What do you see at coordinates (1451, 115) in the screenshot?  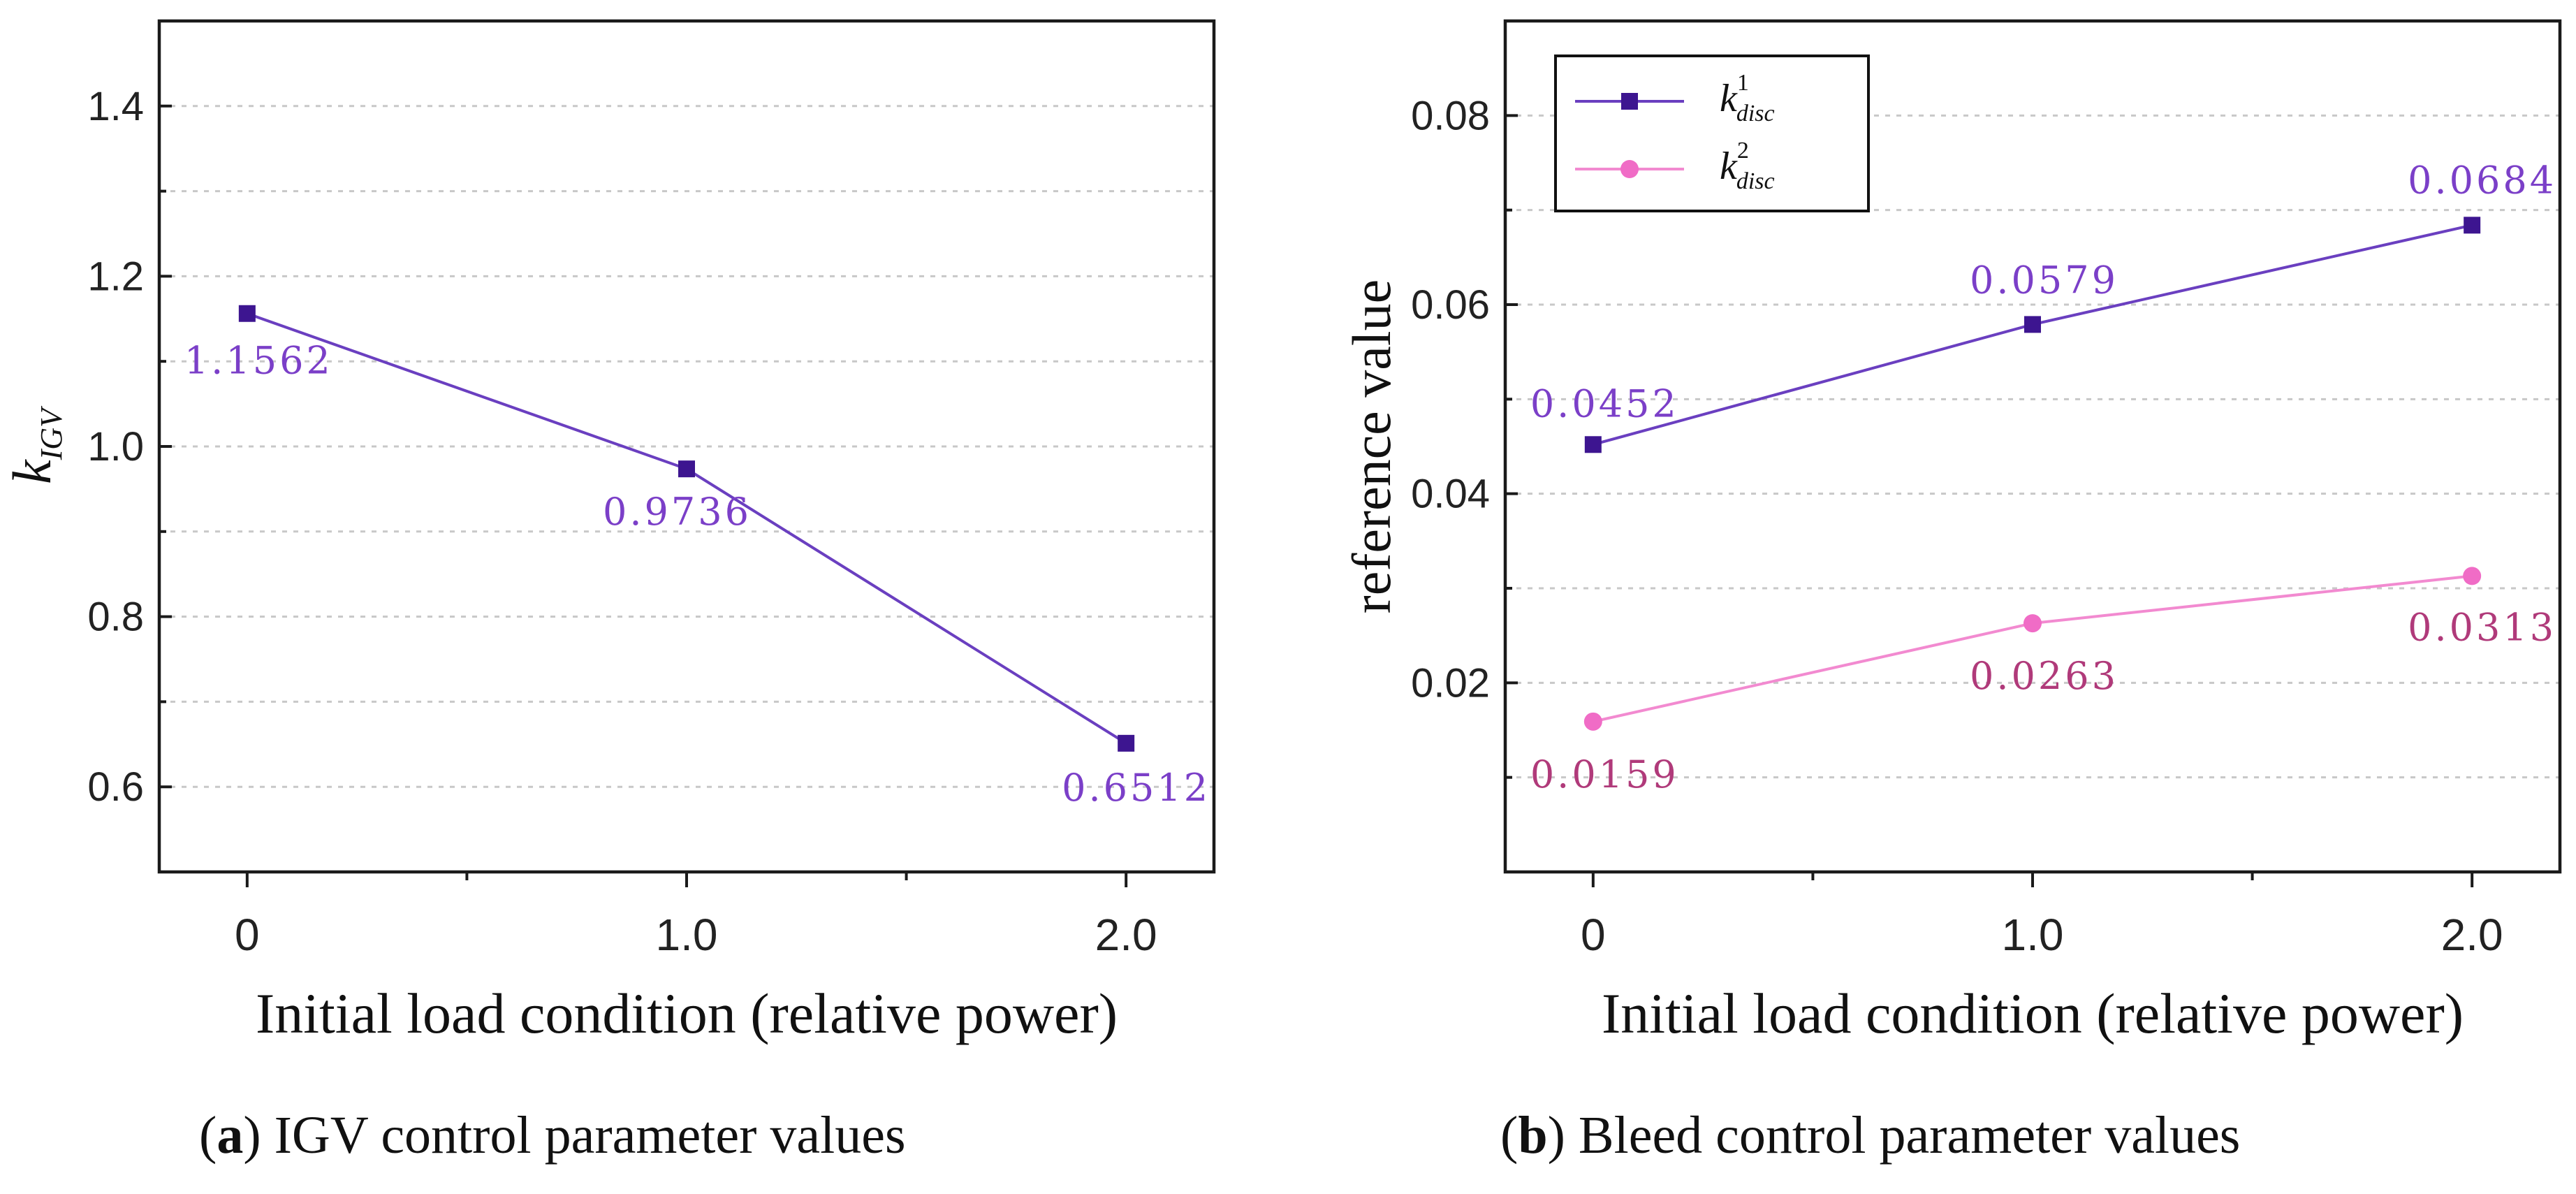 I see `y-tick-label: 0.08` at bounding box center [1451, 115].